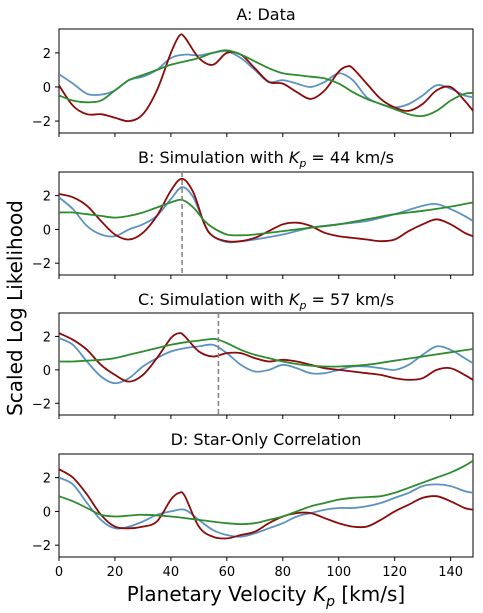  I want to click on panel-c-series-blue, so click(266, 361).